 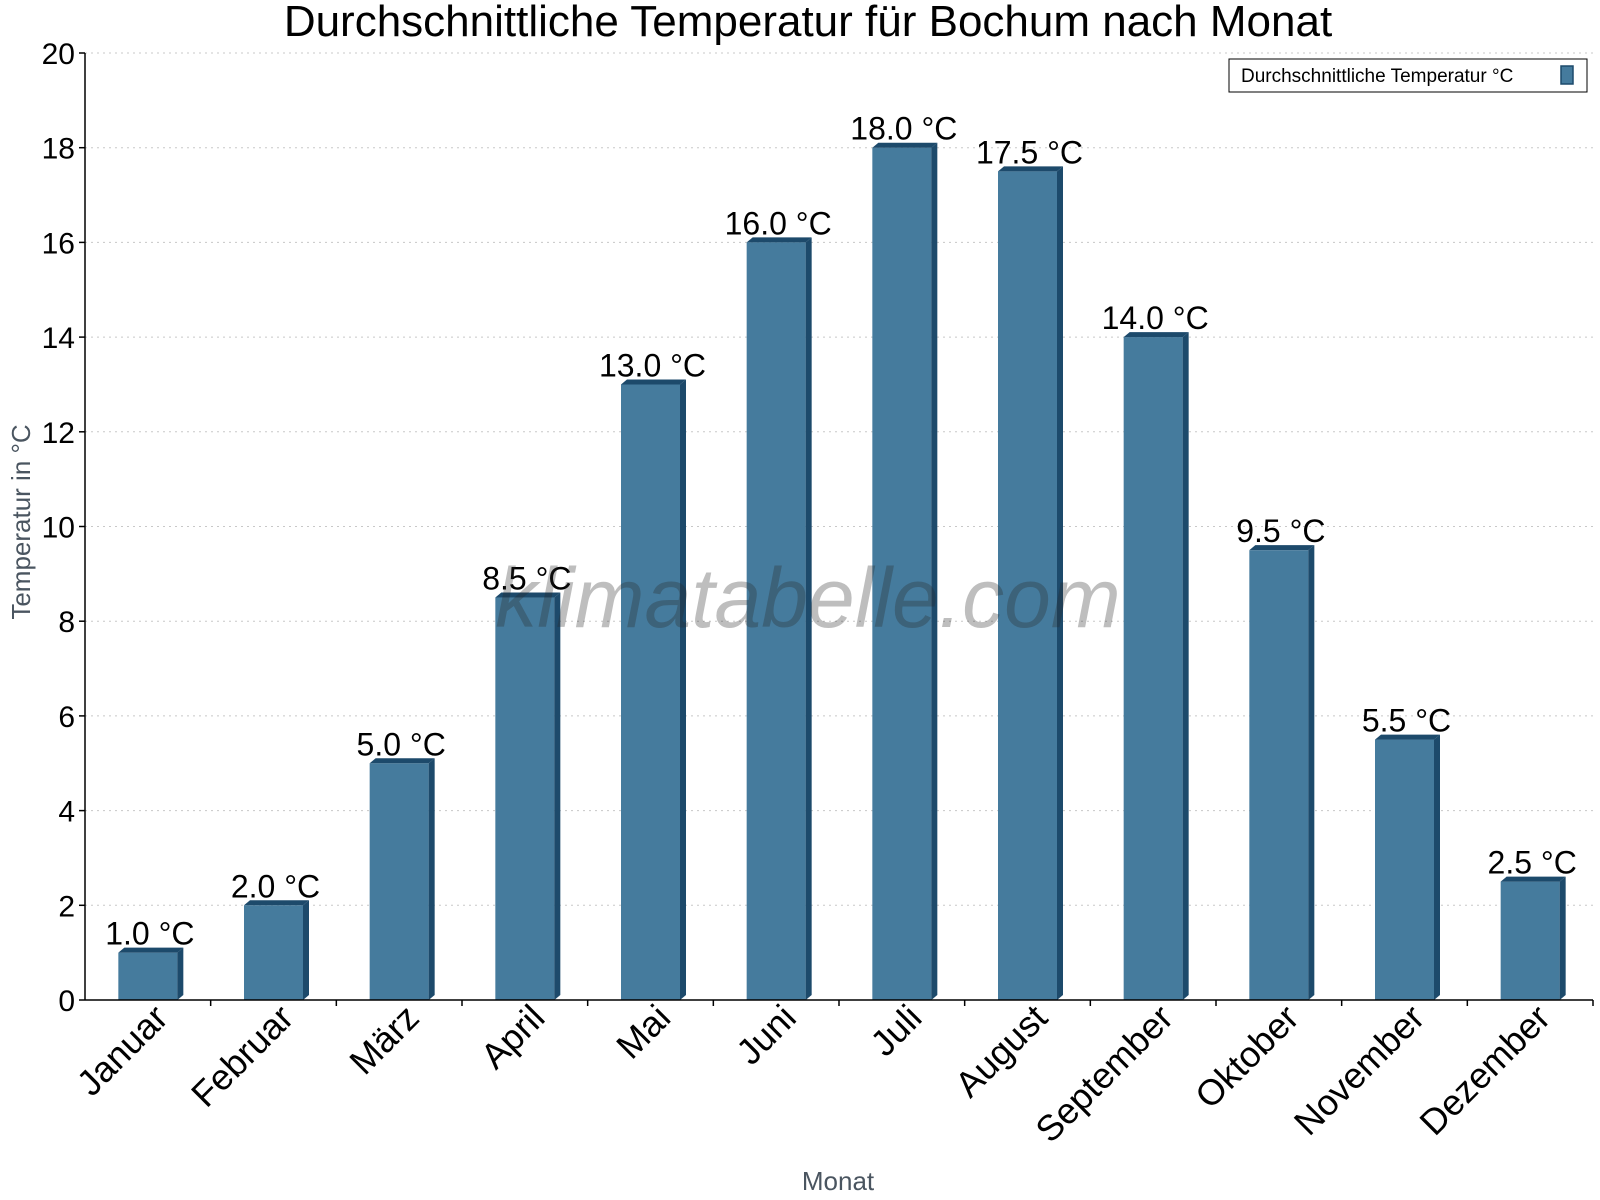 I want to click on x-tick-label: Juni, so click(x=766, y=1035).